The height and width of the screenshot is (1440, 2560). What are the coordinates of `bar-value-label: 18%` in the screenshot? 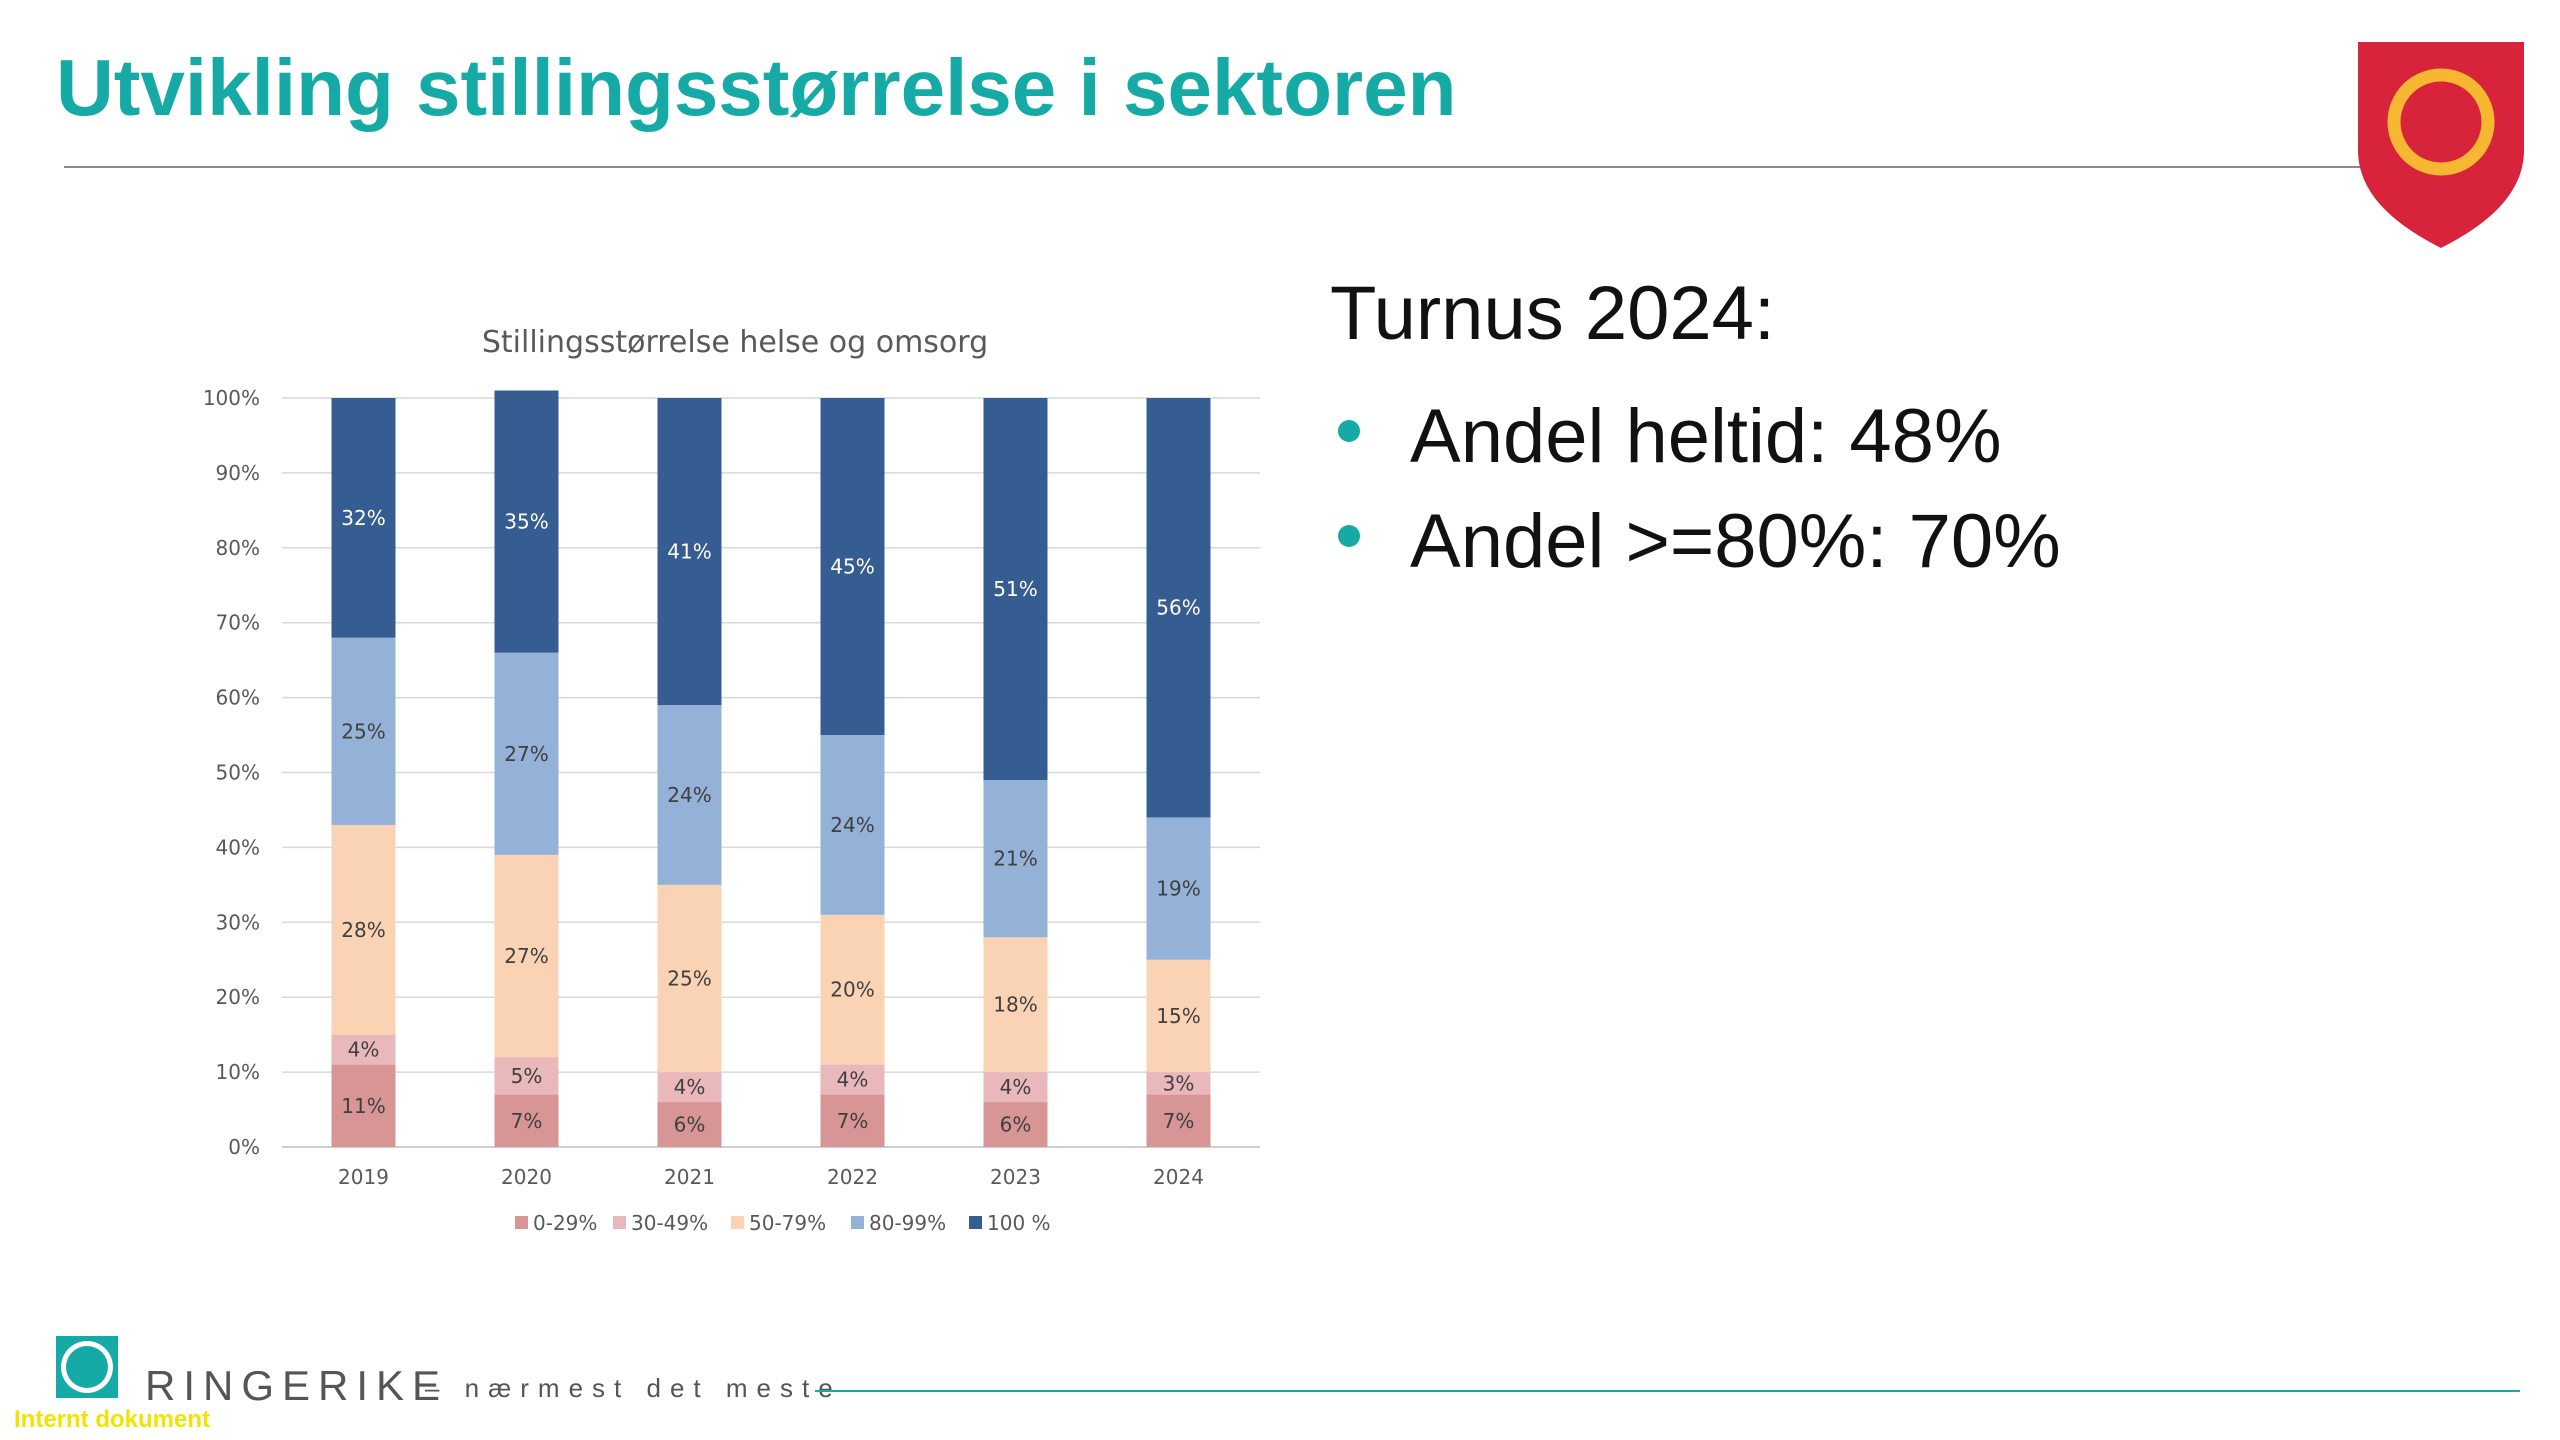 It's located at (1015, 1005).